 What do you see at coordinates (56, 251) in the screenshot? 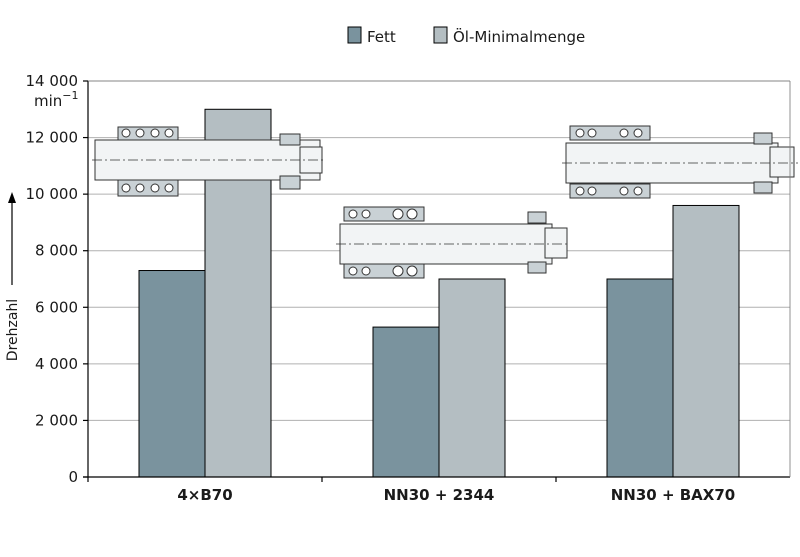
I see `y-tick-label: 8 000` at bounding box center [56, 251].